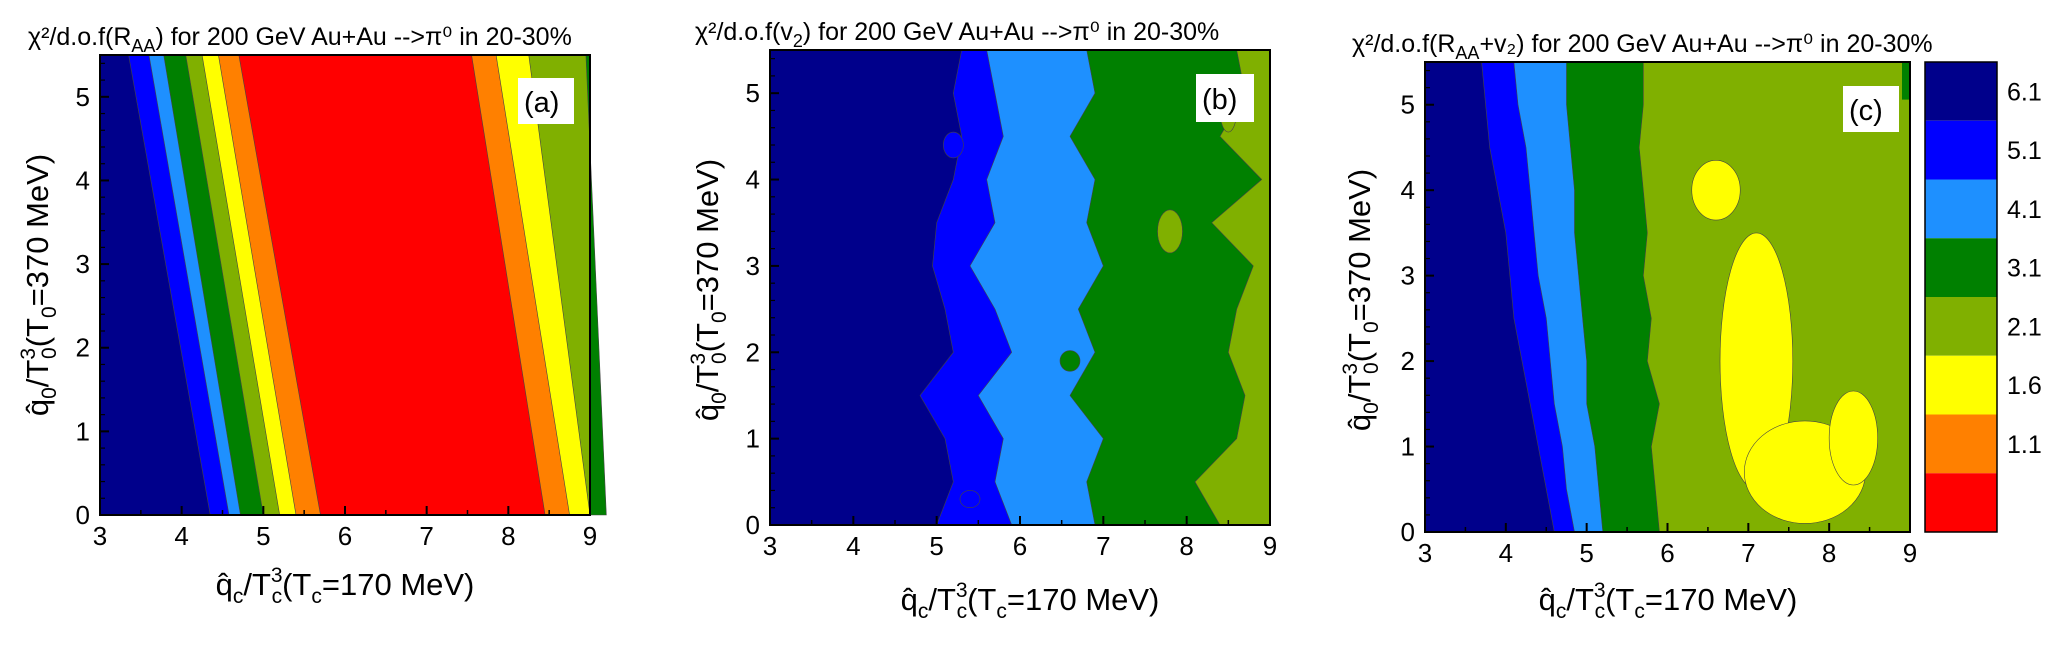 The height and width of the screenshot is (645, 2071). What do you see at coordinates (1961, 444) in the screenshot?
I see `colorbar-bin-bin1` at bounding box center [1961, 444].